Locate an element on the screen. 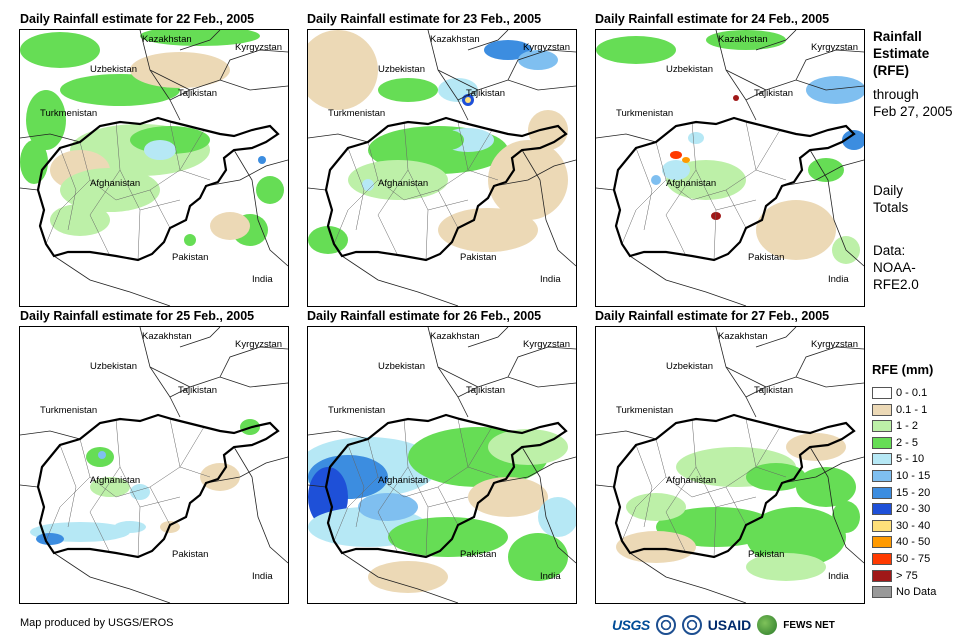 Image resolution: width=975 pixels, height=642 pixels. fews-net-logo: FEWS NET is located at coordinates (809, 625).